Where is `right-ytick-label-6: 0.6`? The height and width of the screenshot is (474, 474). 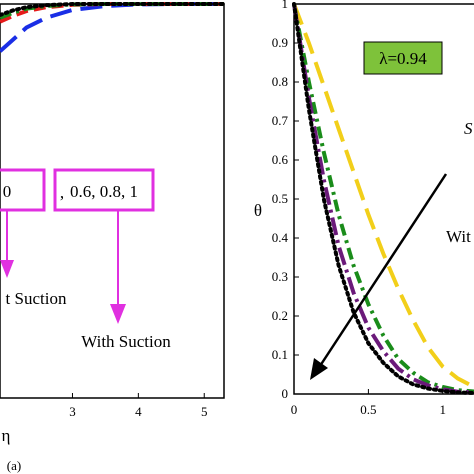
right-ytick-label-6: 0.6 is located at coordinates (280, 159).